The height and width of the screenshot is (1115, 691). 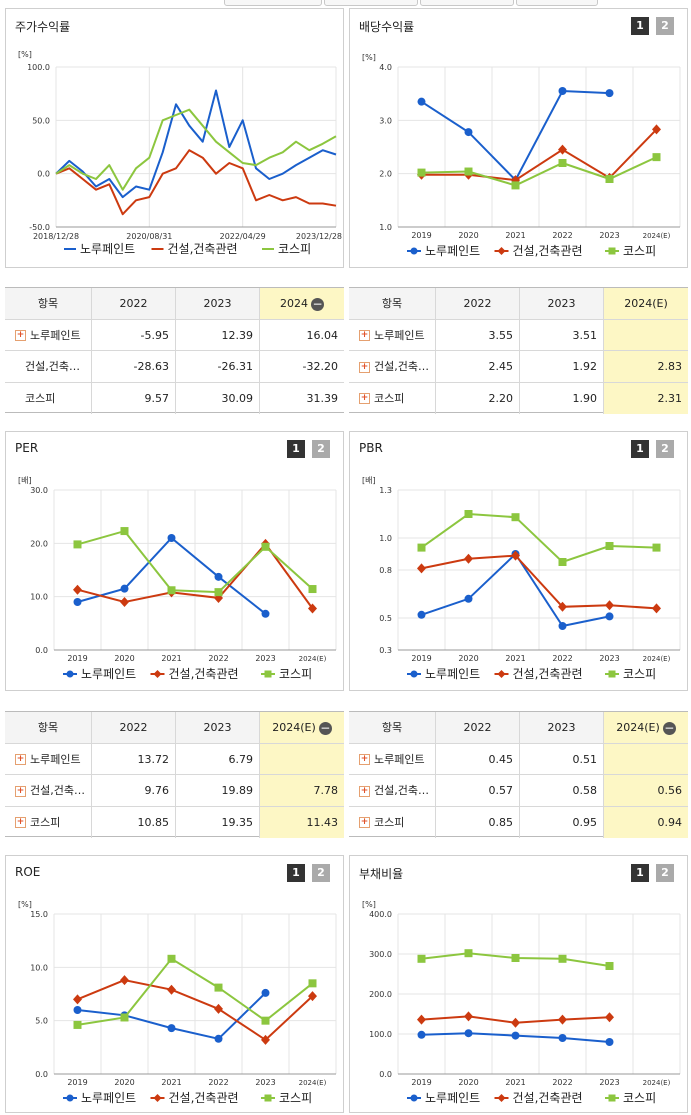 What do you see at coordinates (295, 674) in the screenshot?
I see `legend-label: 코스피` at bounding box center [295, 674].